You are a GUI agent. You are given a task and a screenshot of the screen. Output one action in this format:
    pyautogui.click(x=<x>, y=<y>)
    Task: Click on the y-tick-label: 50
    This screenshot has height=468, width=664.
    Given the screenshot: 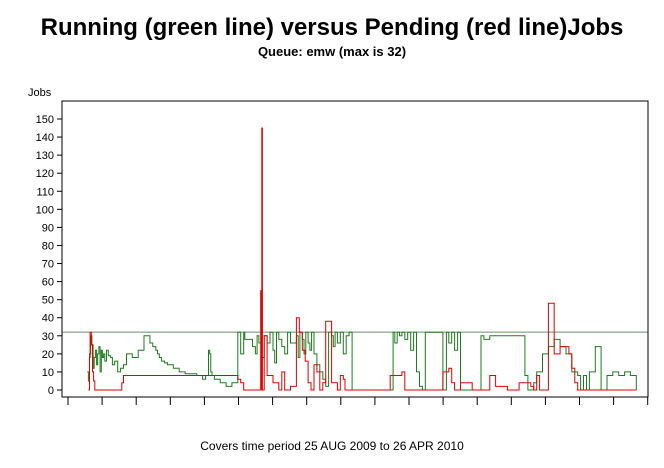 What is the action you would take?
    pyautogui.click(x=48, y=301)
    